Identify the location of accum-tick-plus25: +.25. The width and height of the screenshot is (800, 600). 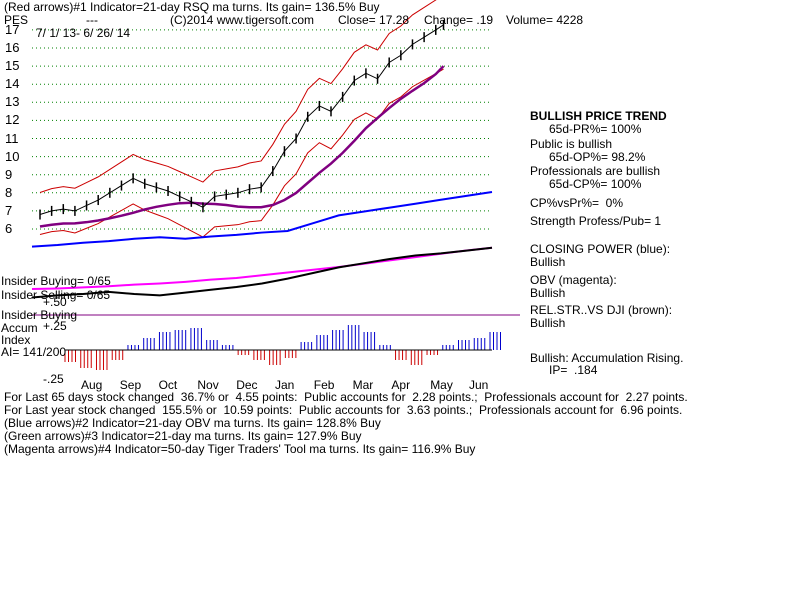
(55, 326).